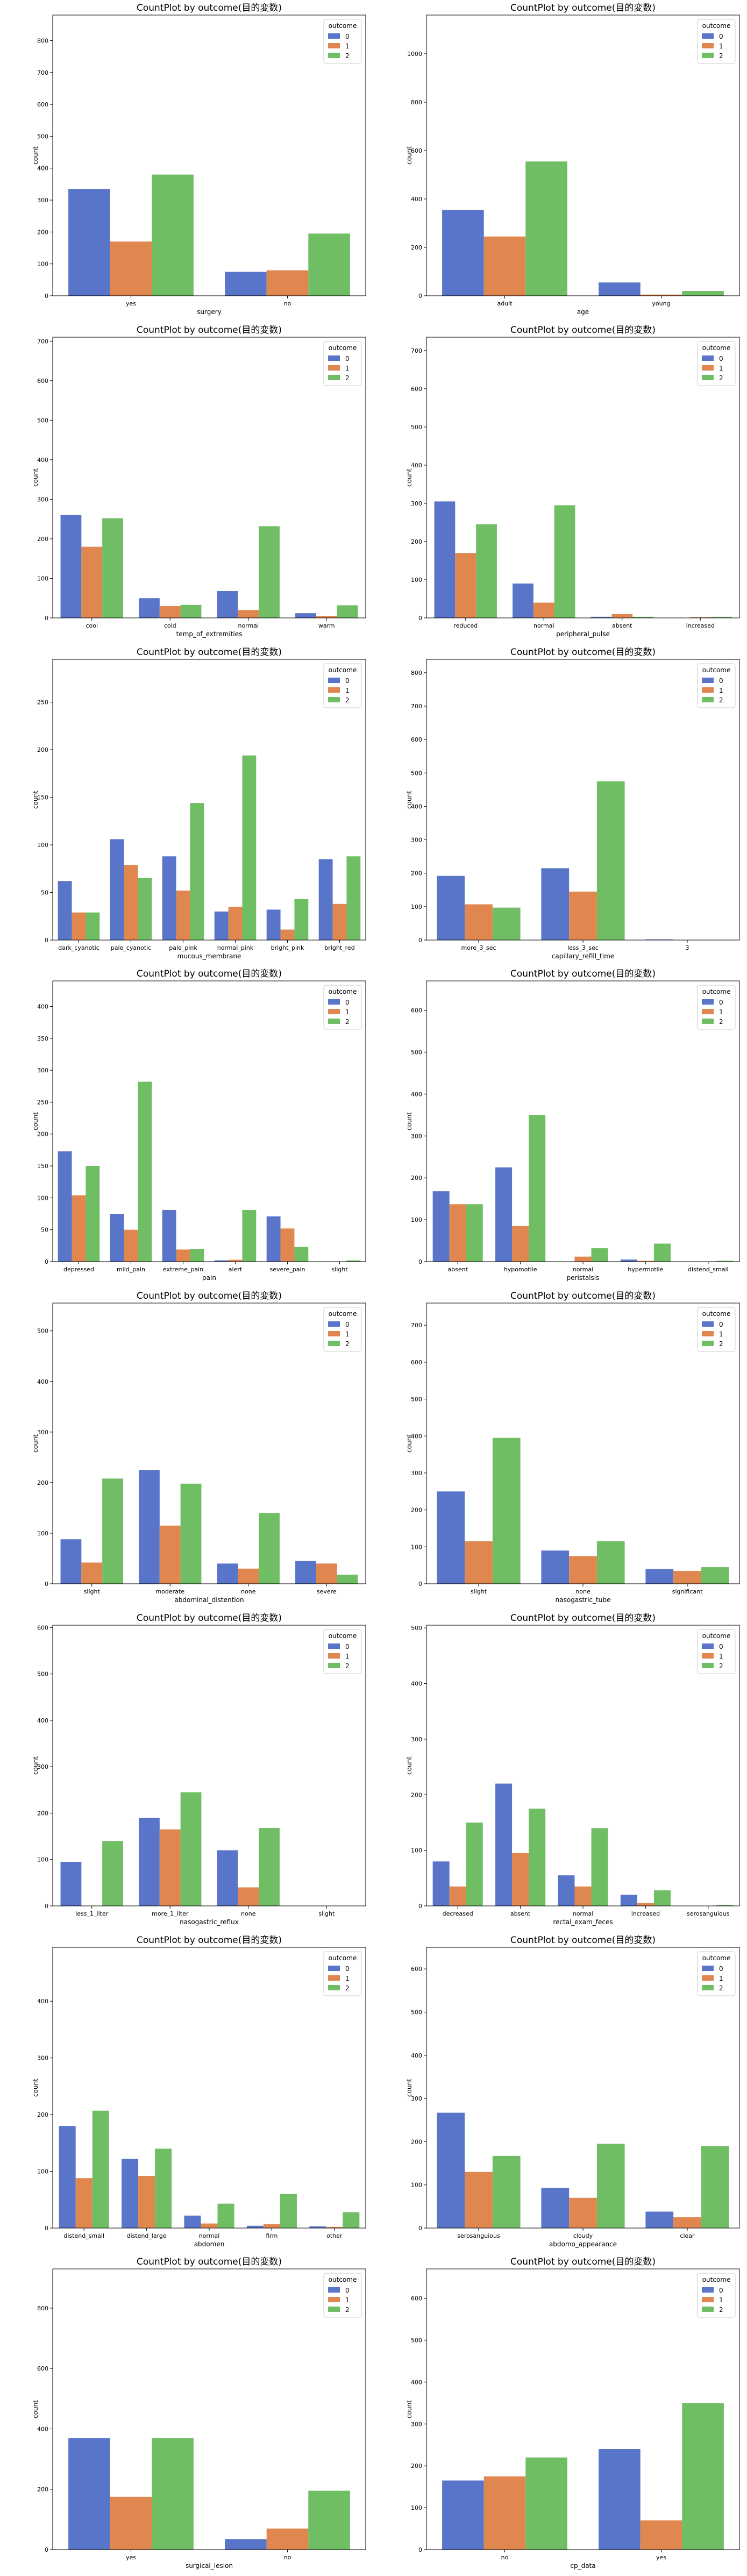 This screenshot has width=747, height=2576. I want to click on x-tick-label: normal, so click(583, 1914).